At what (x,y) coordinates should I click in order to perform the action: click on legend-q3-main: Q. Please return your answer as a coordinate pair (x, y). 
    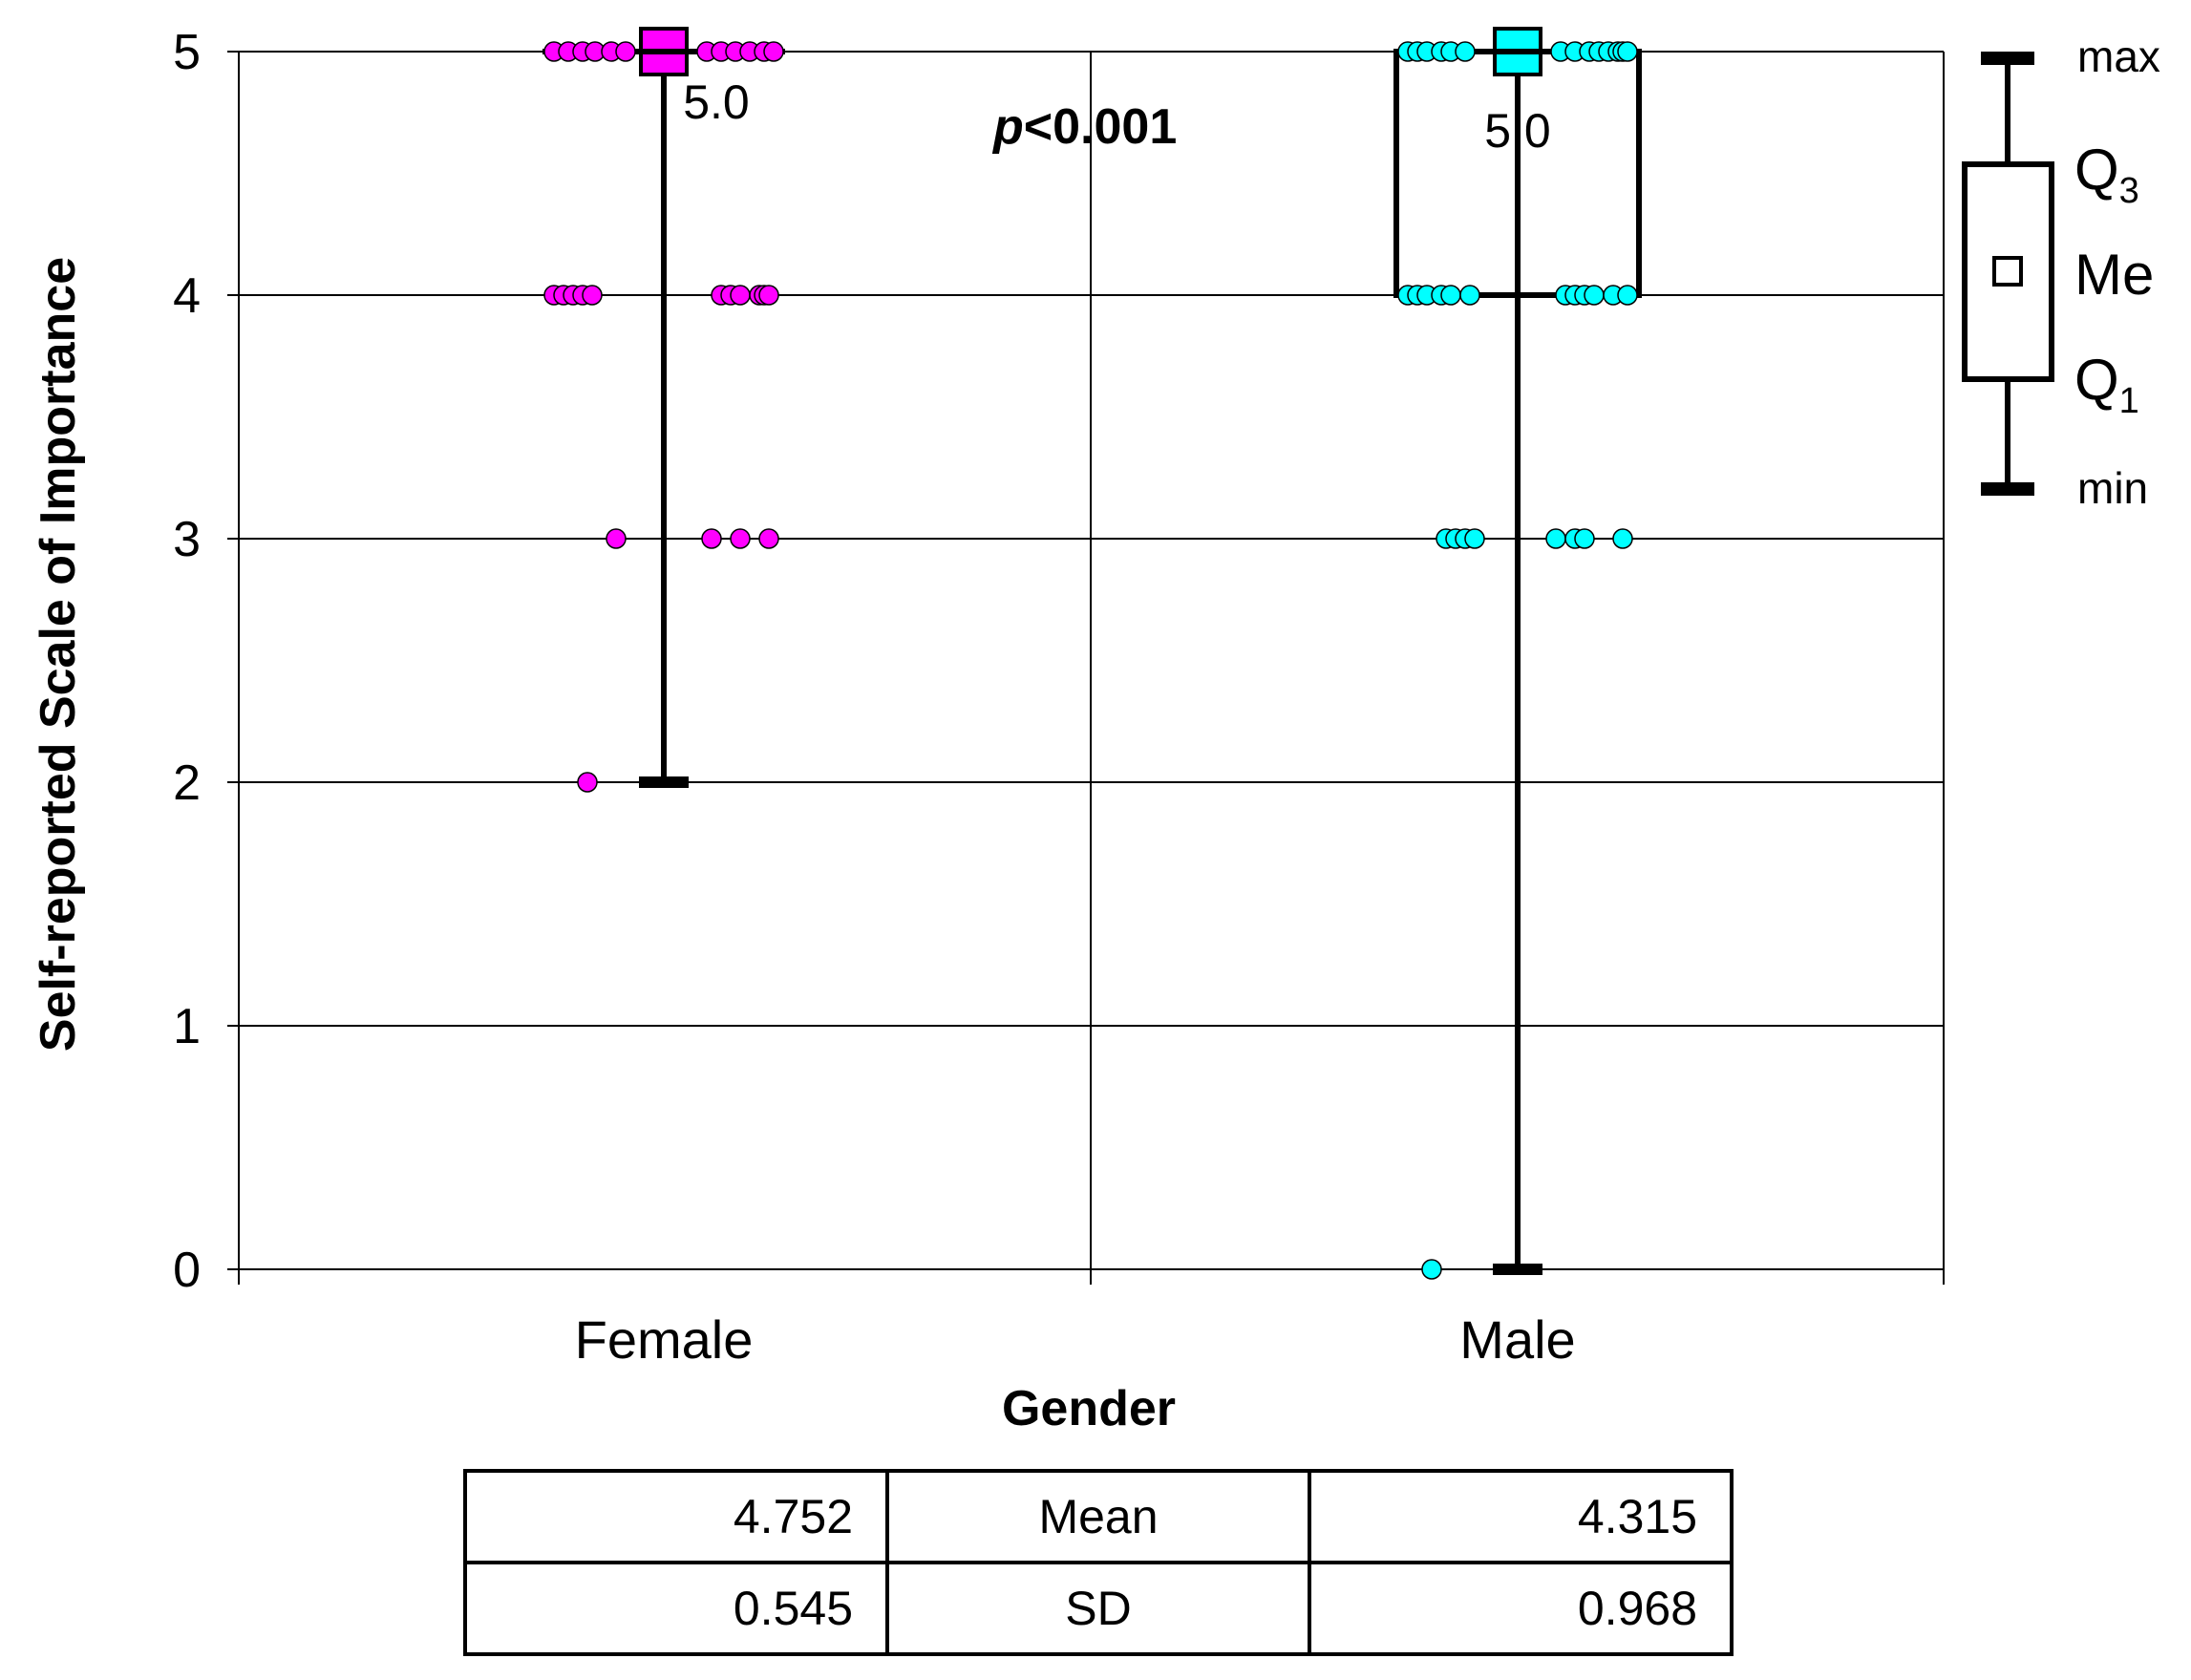
    Looking at the image, I should click on (2096, 170).